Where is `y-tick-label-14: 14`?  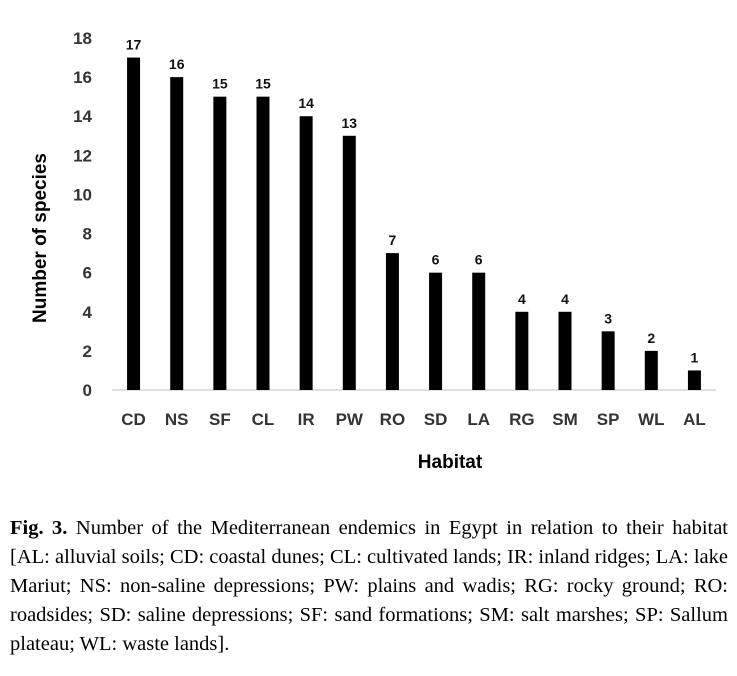
y-tick-label-14: 14 is located at coordinates (82, 116).